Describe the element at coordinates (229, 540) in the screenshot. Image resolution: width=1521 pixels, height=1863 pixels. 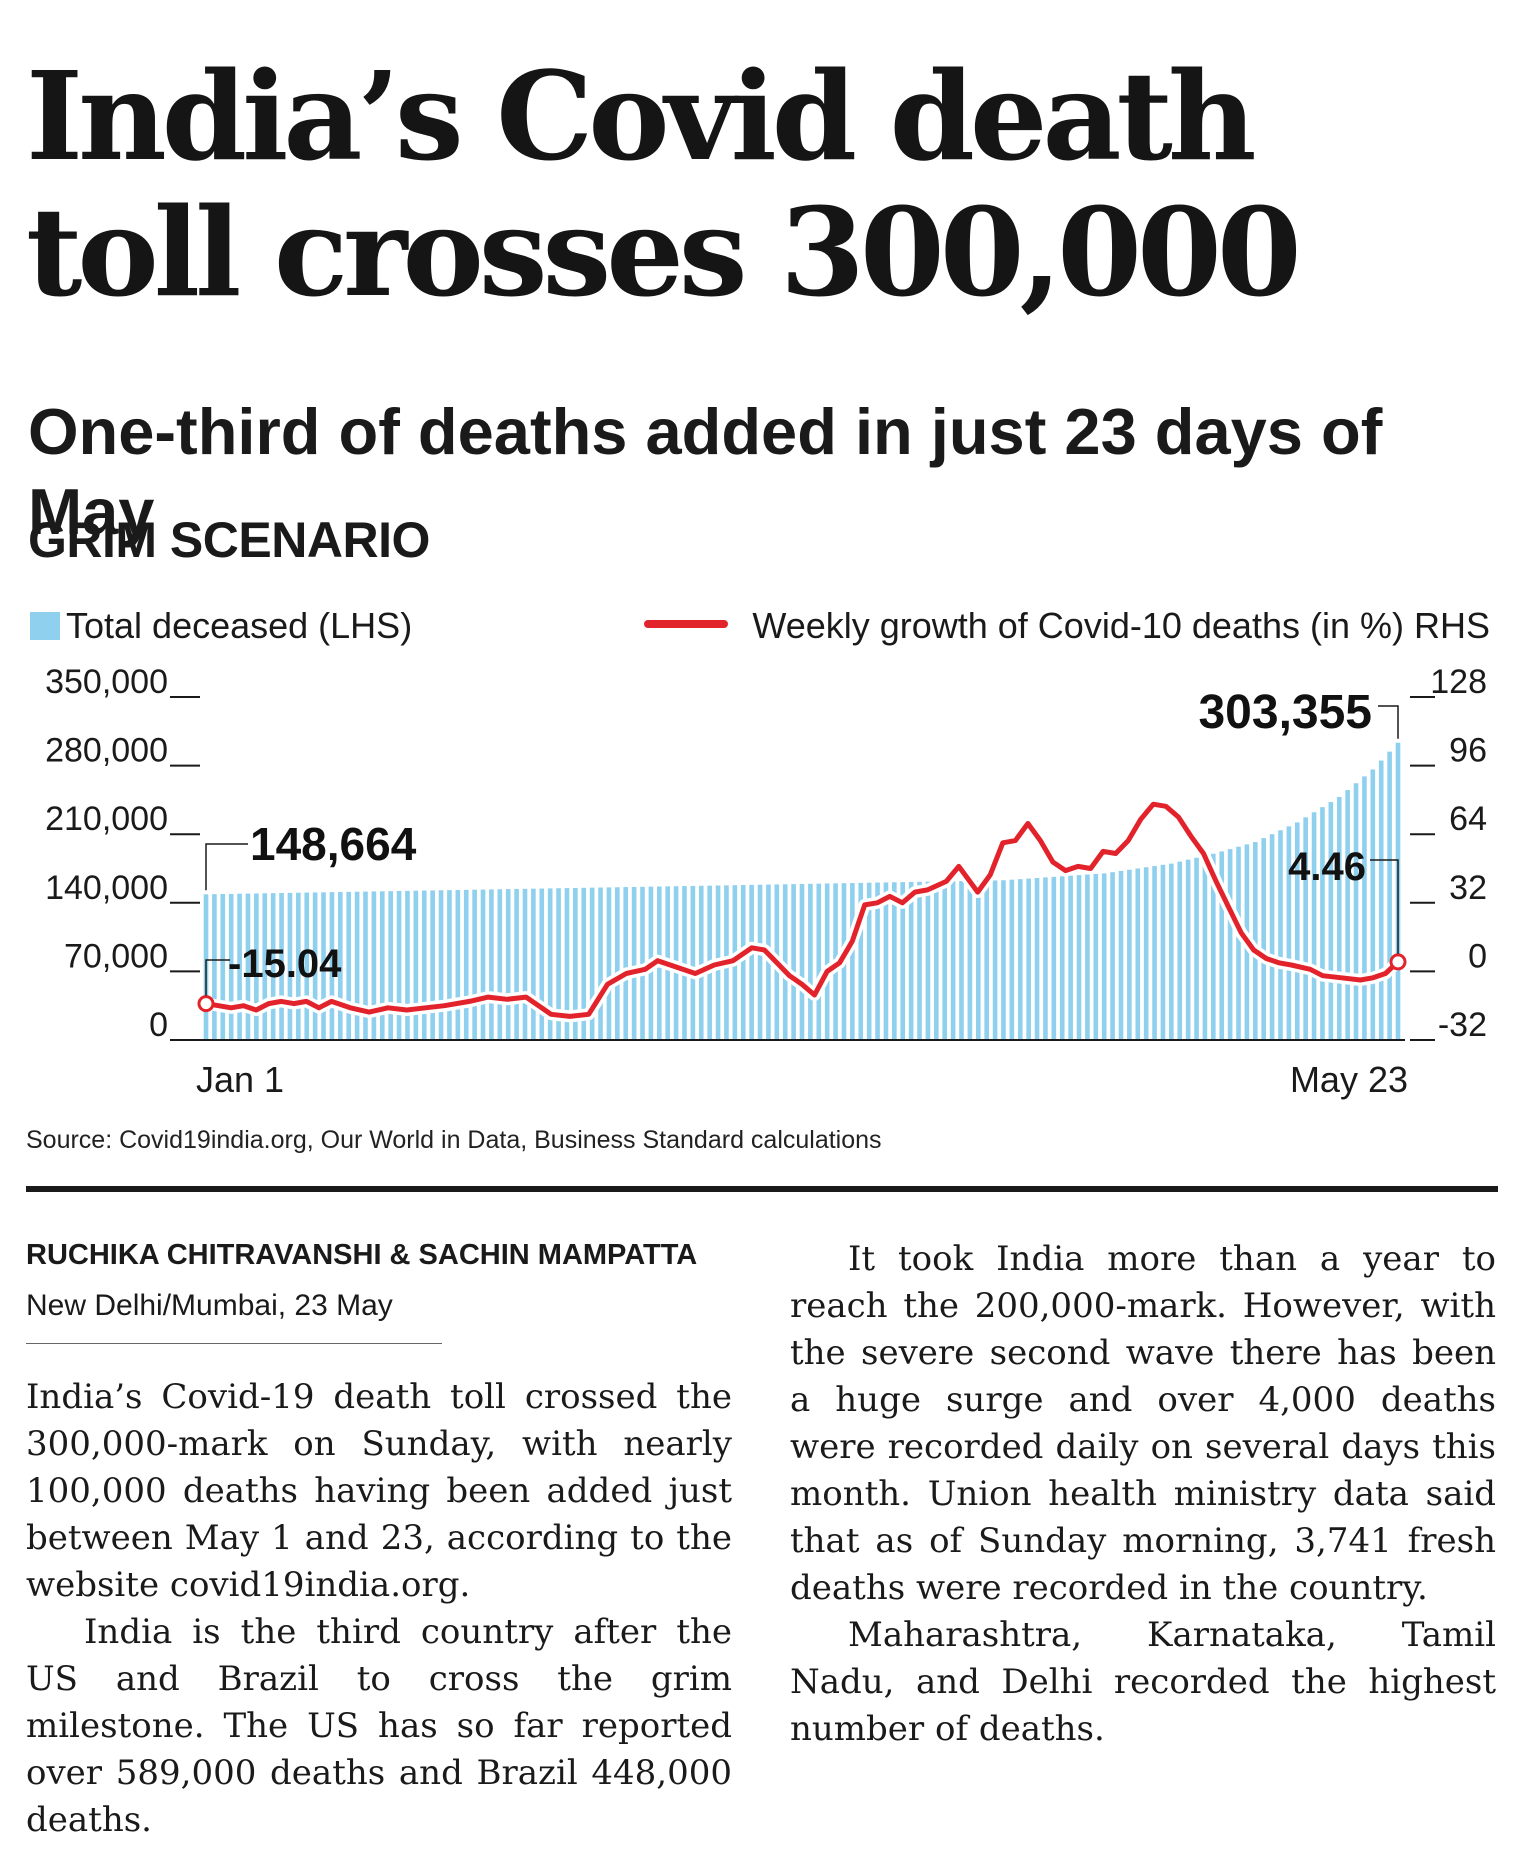
I see `chart-title: GRIM SCENARIO` at that location.